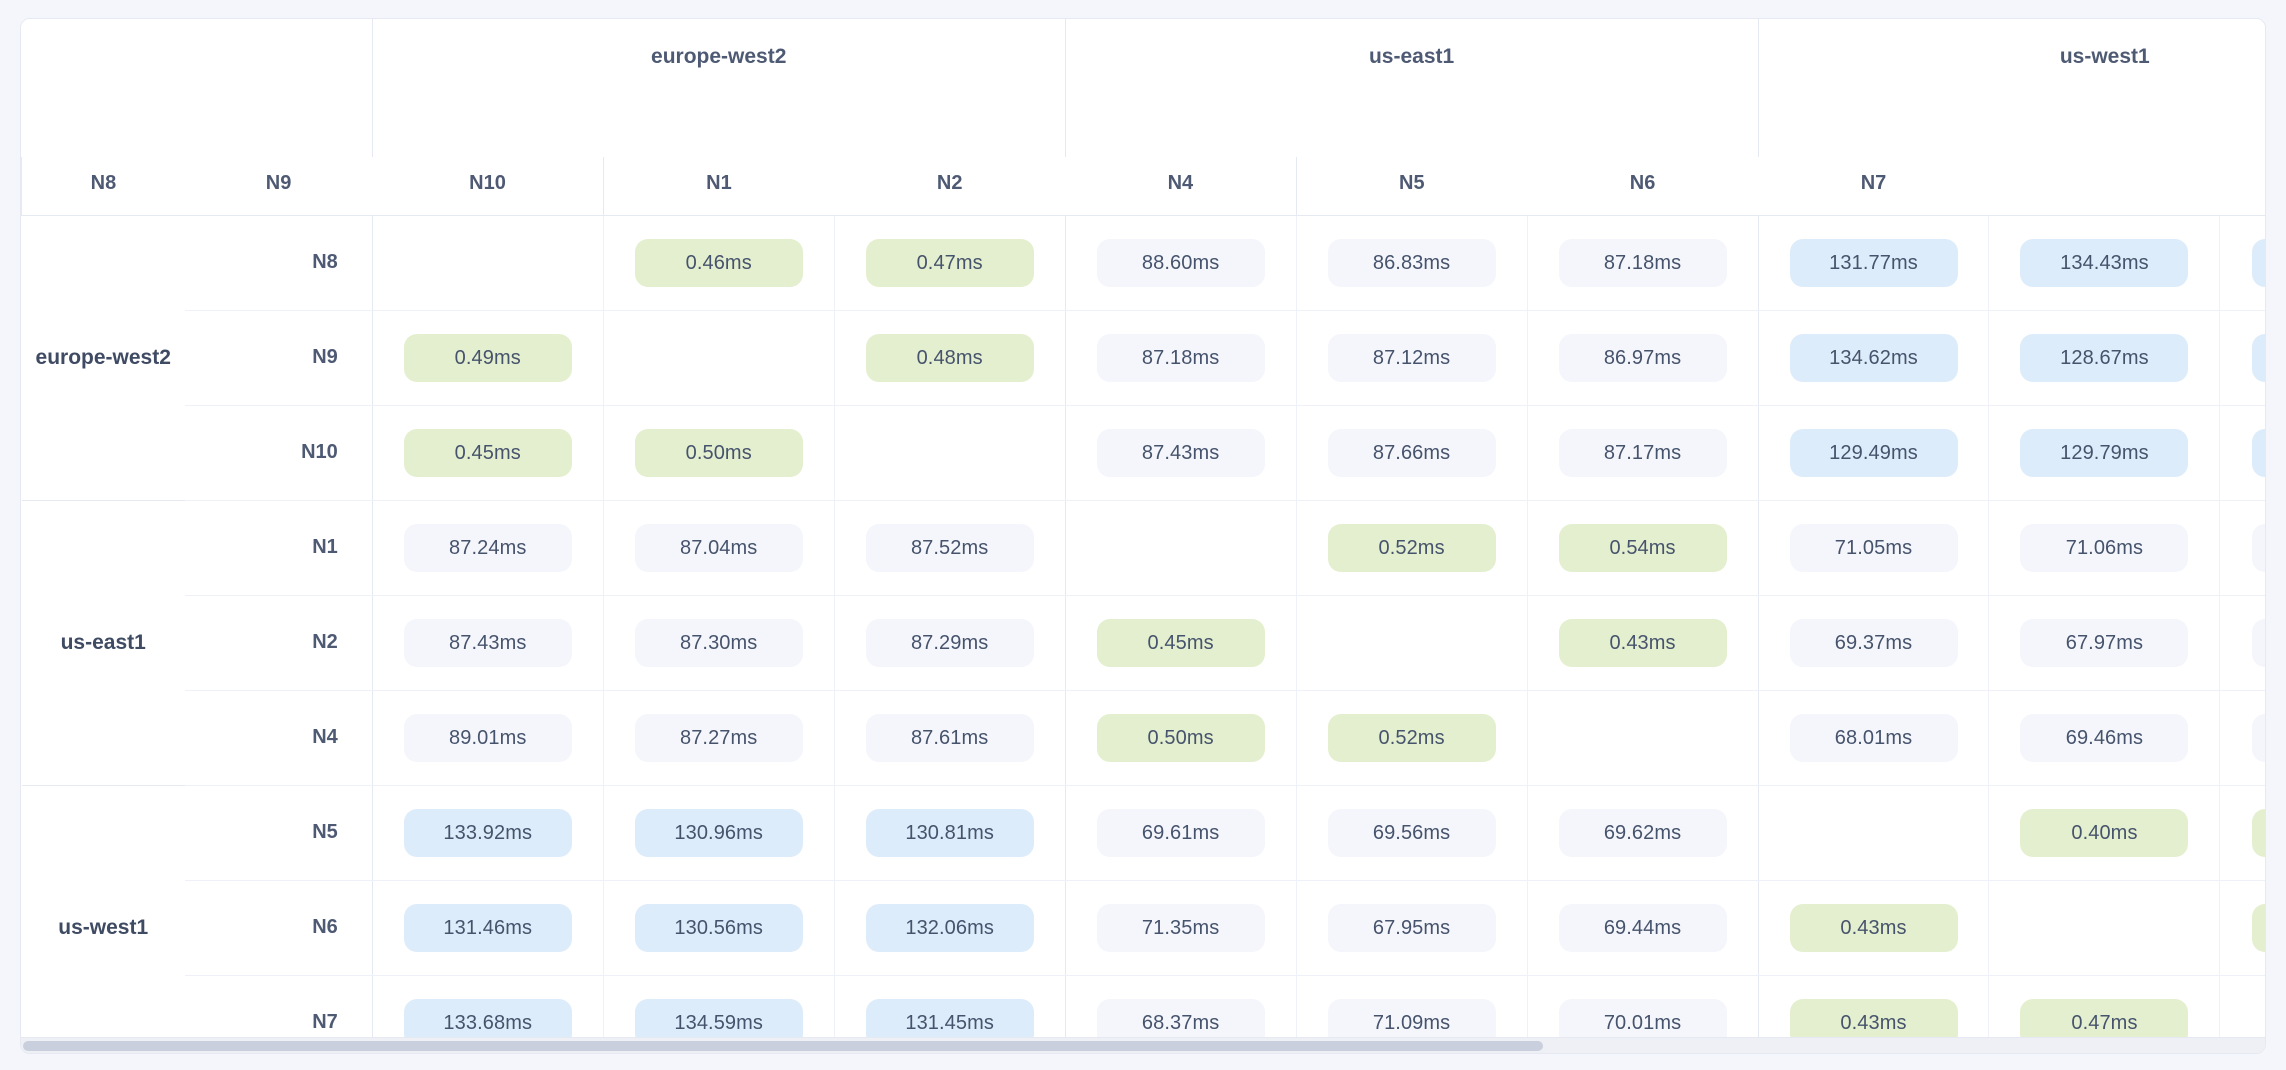 Image resolution: width=2286 pixels, height=1070 pixels. I want to click on latency-cell-N6-N9: 130.56ms, so click(718, 928).